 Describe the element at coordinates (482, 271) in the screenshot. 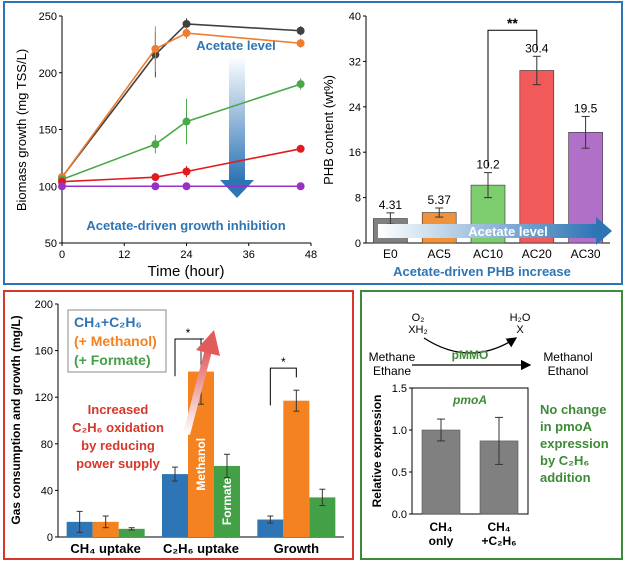

I see `phb-increase-caption: Acetate-driven PHB increase` at that location.